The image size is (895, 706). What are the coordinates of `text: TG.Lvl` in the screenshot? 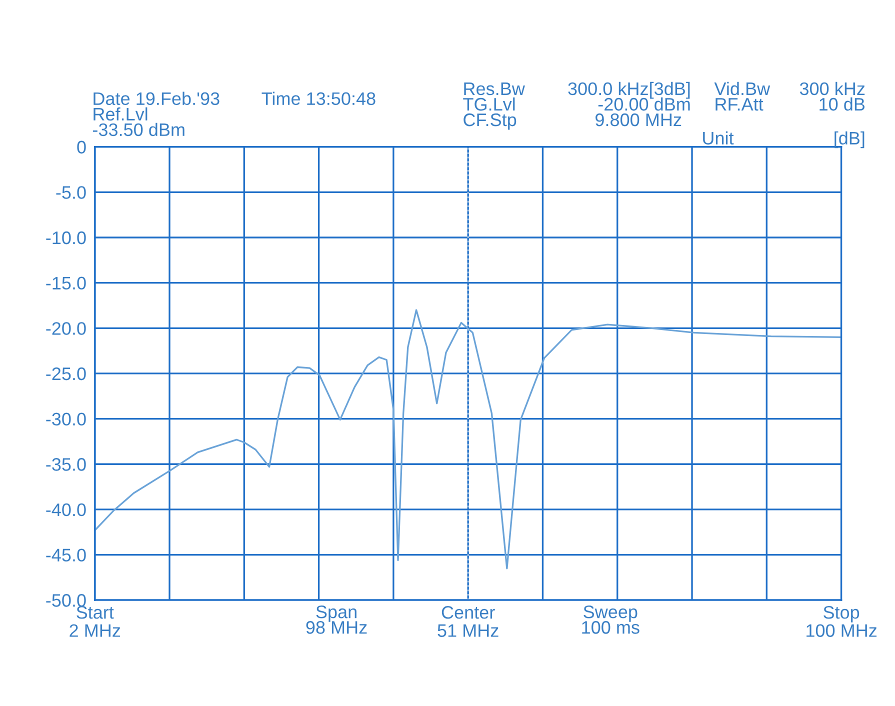 It's located at (489, 104).